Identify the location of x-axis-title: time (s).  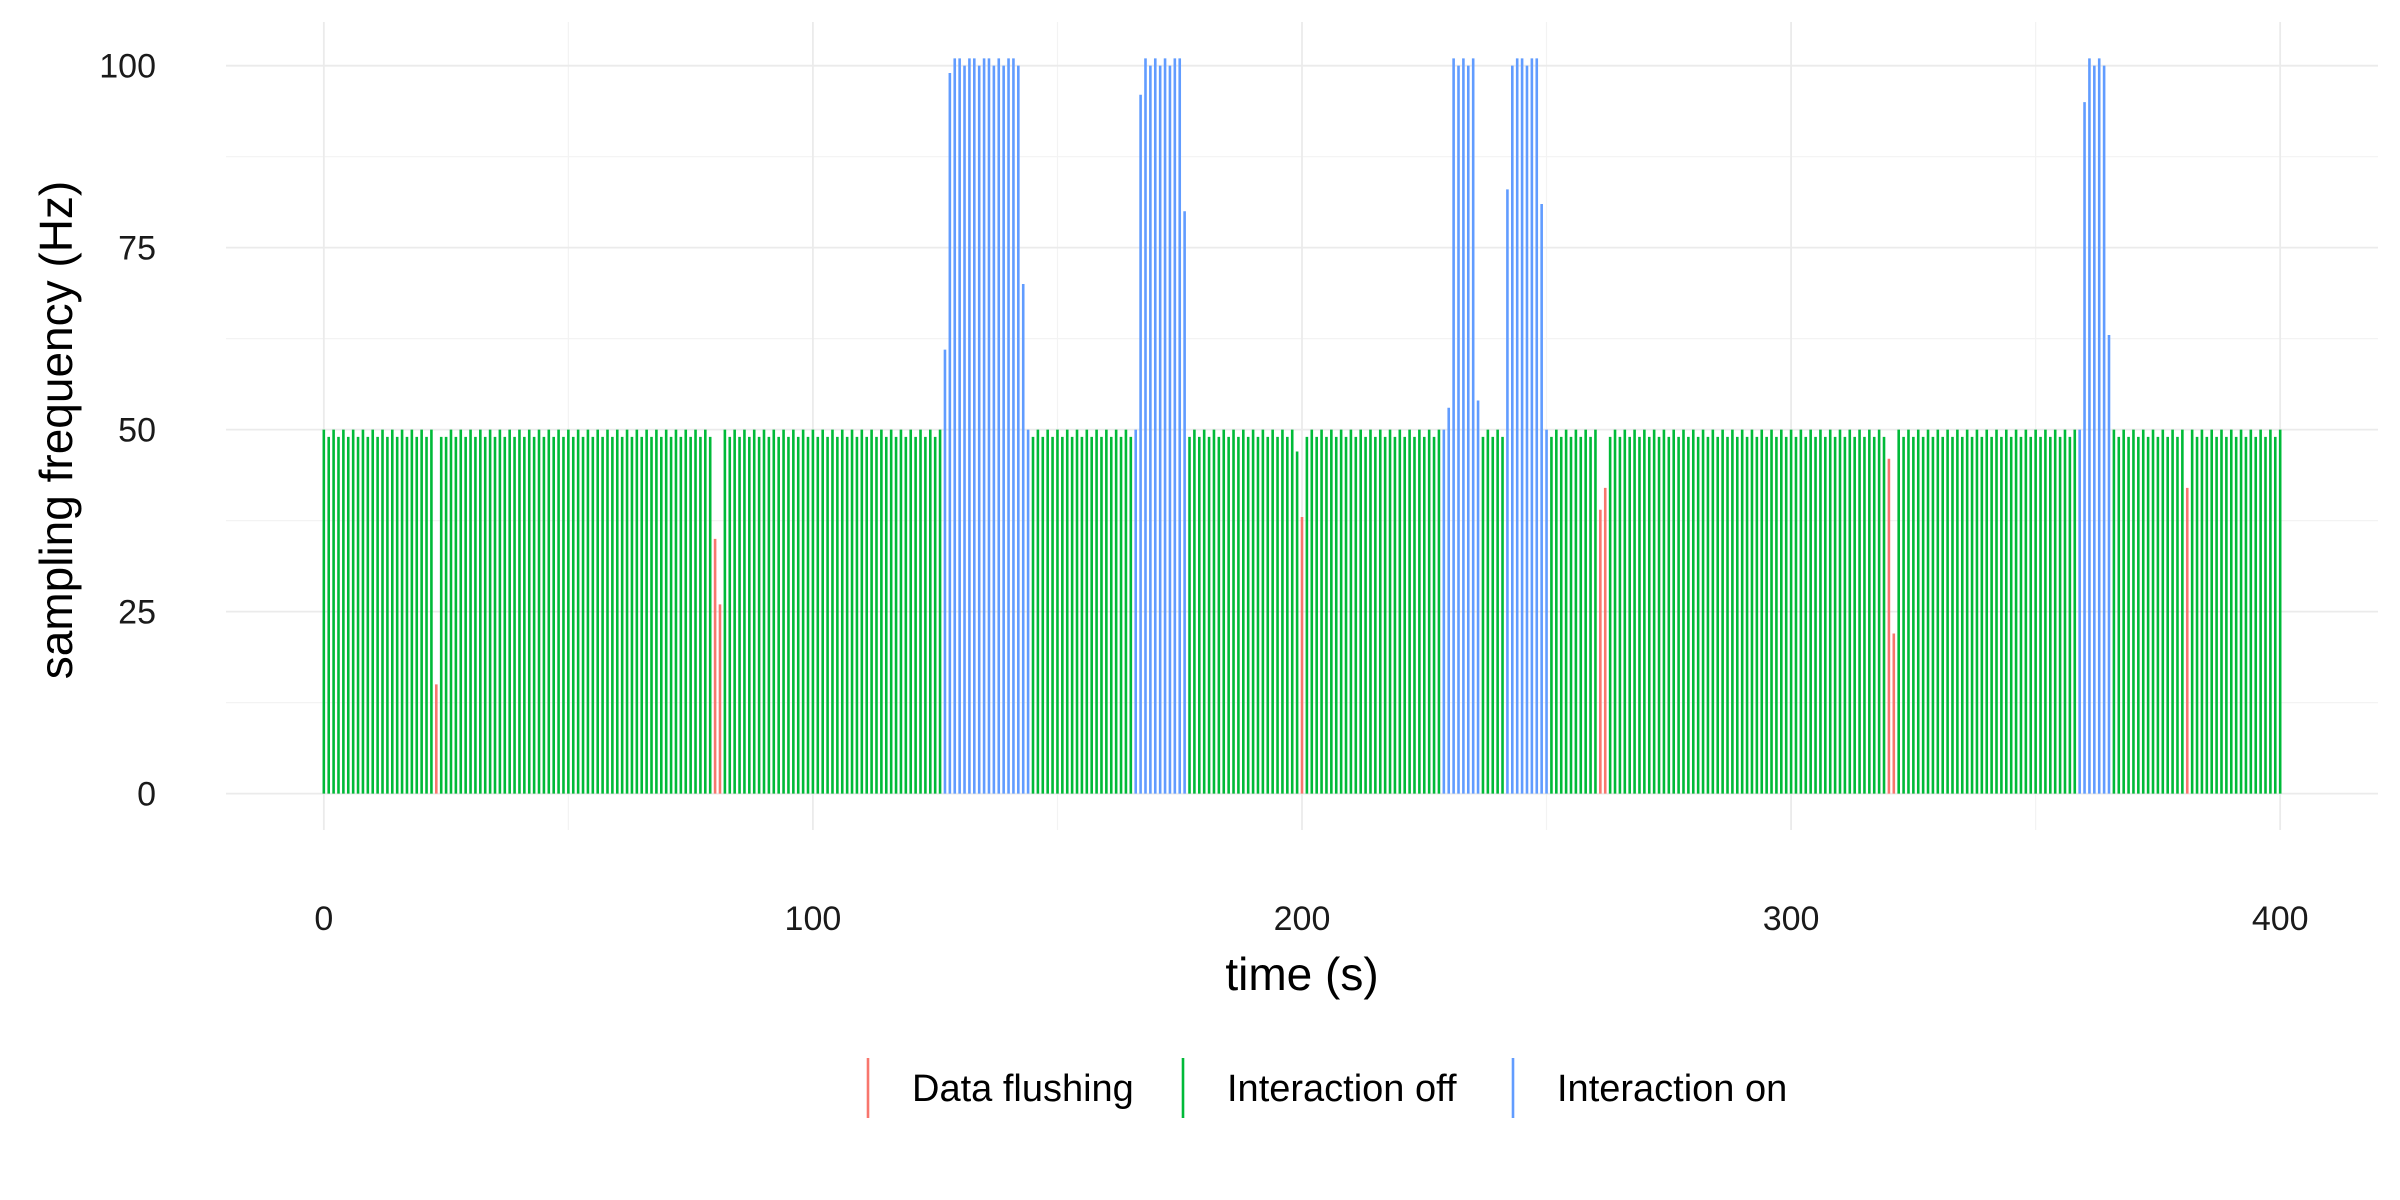
(1301, 974).